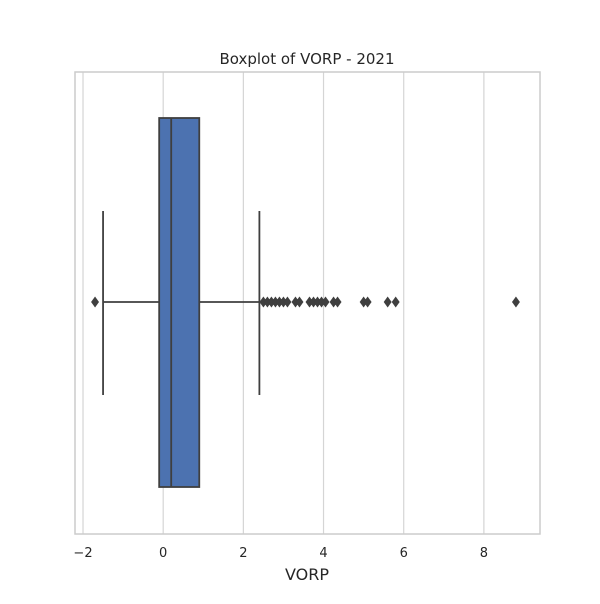 Image resolution: width=600 pixels, height=604 pixels. I want to click on x-tick-label: −2, so click(82, 553).